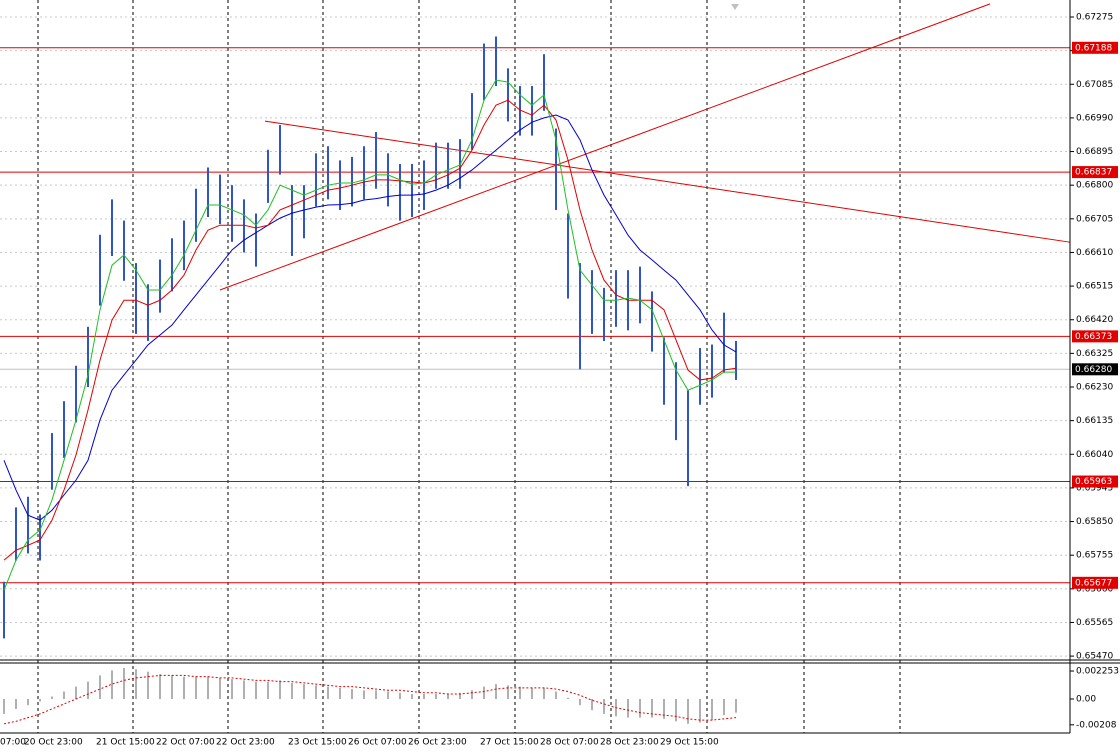 The image size is (1120, 756). I want to click on y-tick-label: 0.66990, so click(1094, 118).